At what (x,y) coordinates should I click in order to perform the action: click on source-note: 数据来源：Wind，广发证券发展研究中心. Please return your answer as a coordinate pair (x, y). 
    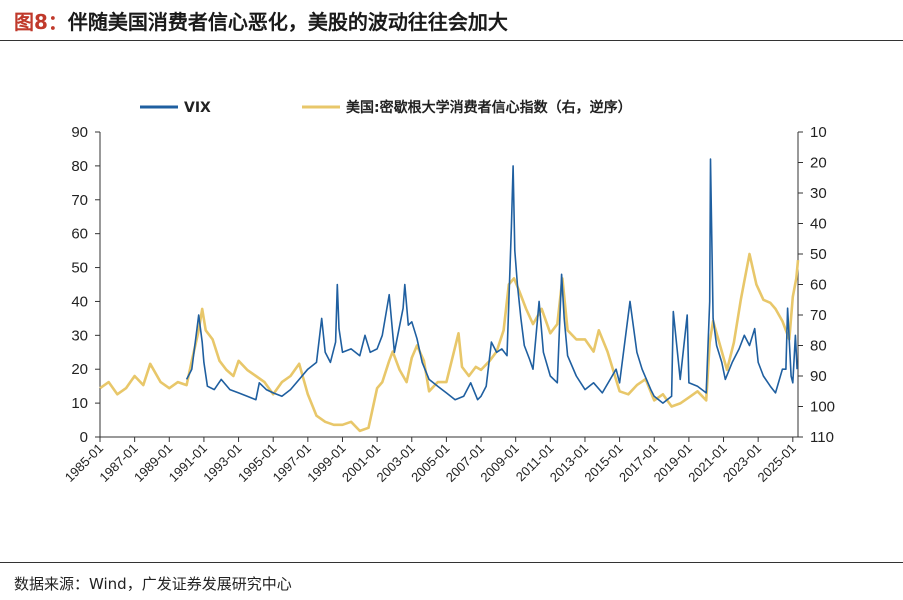
    Looking at the image, I should click on (153, 584).